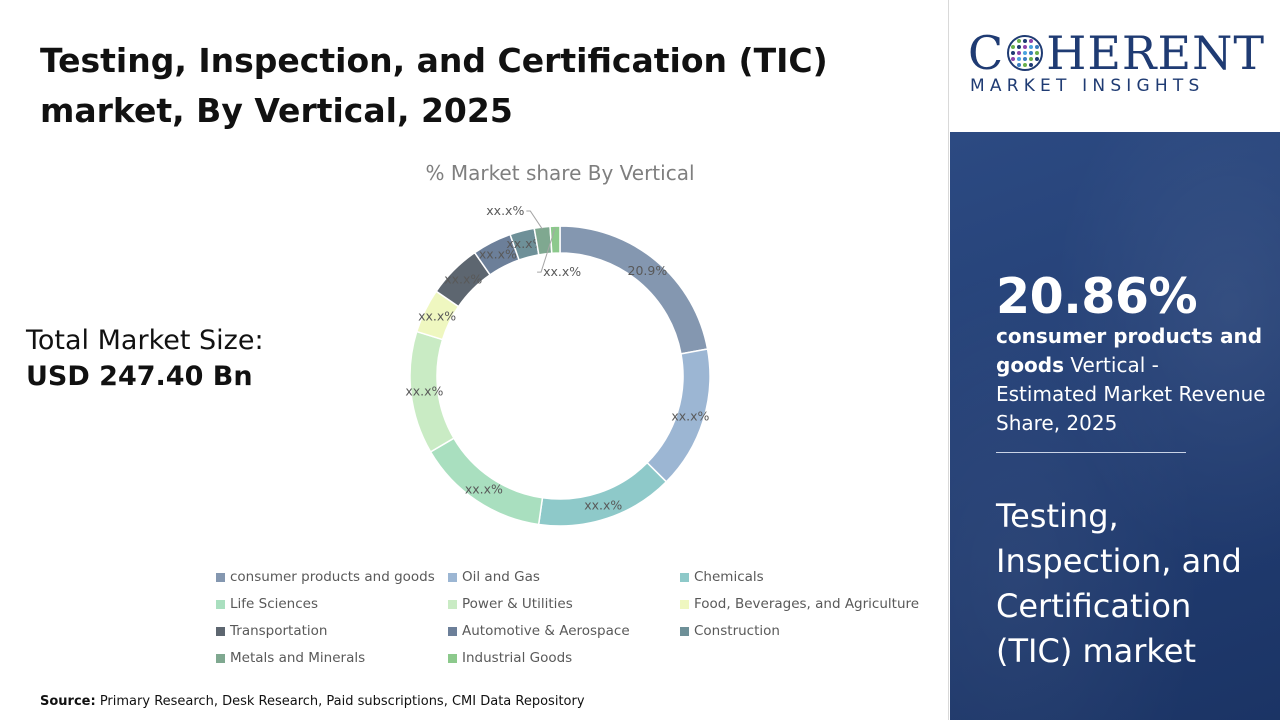  What do you see at coordinates (634, 290) in the screenshot?
I see `donut-slice-consumer-products-and-goods` at bounding box center [634, 290].